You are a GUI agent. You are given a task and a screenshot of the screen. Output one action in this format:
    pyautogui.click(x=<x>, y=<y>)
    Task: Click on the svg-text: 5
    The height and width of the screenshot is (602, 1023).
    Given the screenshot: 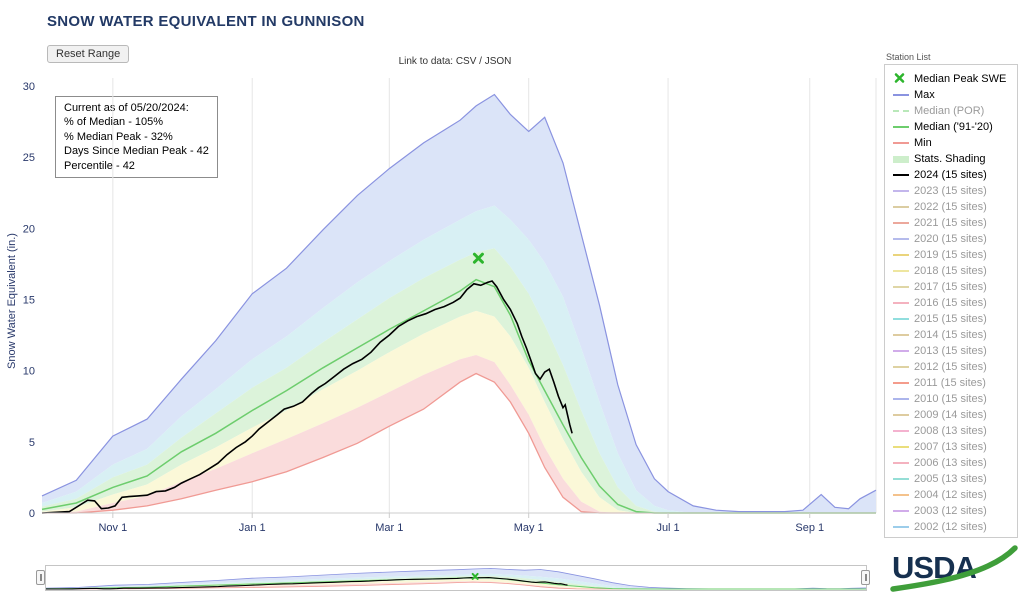 What is the action you would take?
    pyautogui.click(x=32, y=443)
    